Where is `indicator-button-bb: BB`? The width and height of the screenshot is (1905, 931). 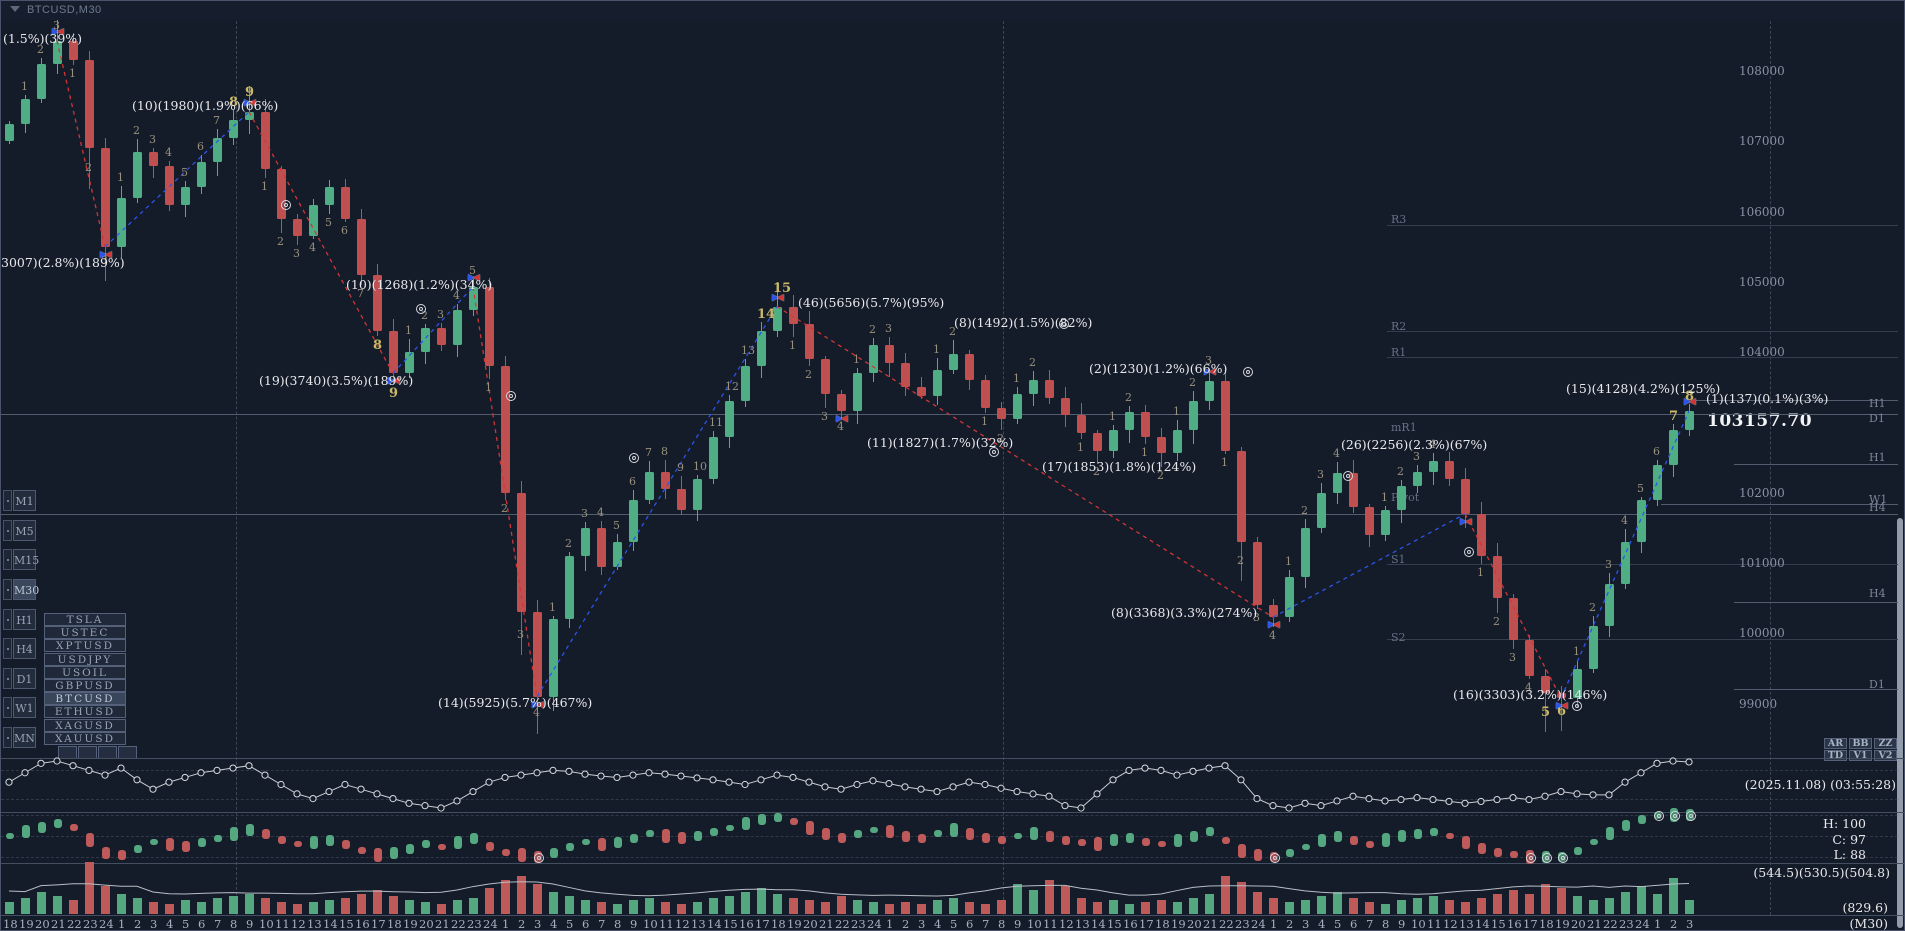 indicator-button-bb: BB is located at coordinates (1860, 743).